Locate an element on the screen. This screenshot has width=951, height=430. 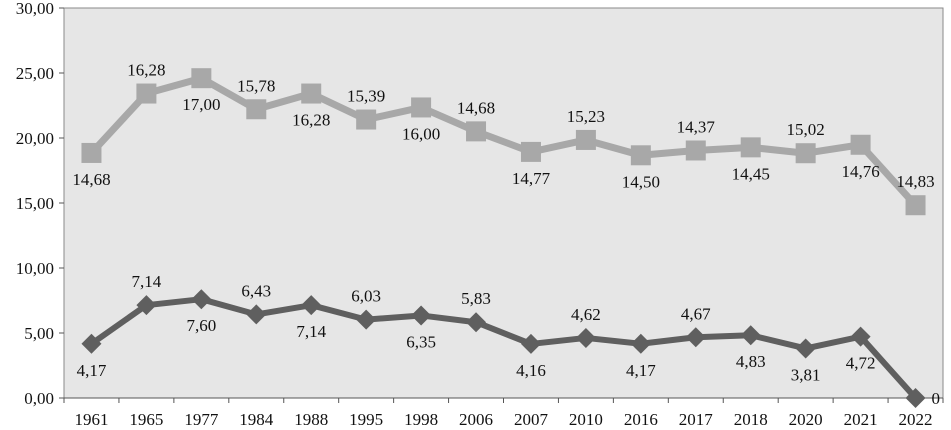
data-label: 7,60 is located at coordinates (201, 325).